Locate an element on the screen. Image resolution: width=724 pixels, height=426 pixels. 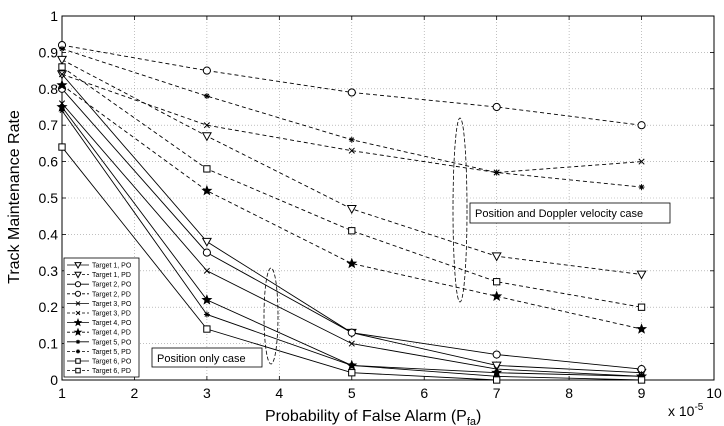
legend-box is located at coordinates (101, 317).